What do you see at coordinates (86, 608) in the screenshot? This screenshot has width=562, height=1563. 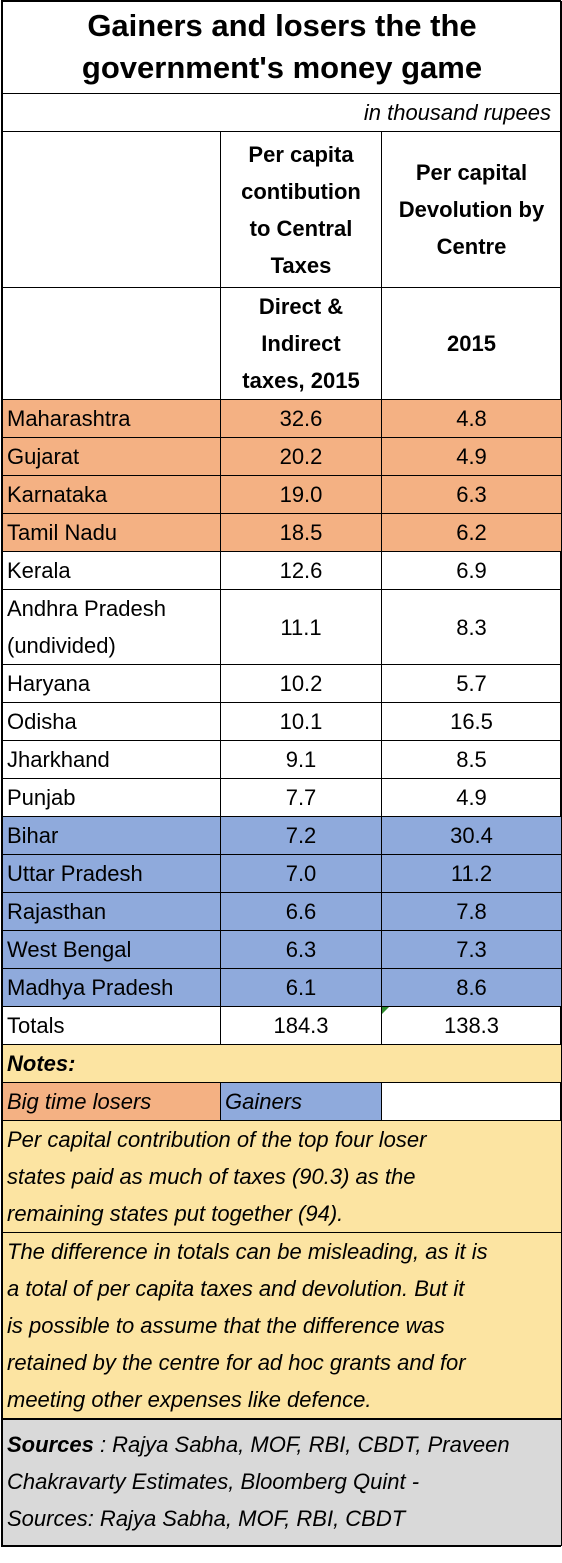 I see `state-name-line-1: Andhra Pradesh` at bounding box center [86, 608].